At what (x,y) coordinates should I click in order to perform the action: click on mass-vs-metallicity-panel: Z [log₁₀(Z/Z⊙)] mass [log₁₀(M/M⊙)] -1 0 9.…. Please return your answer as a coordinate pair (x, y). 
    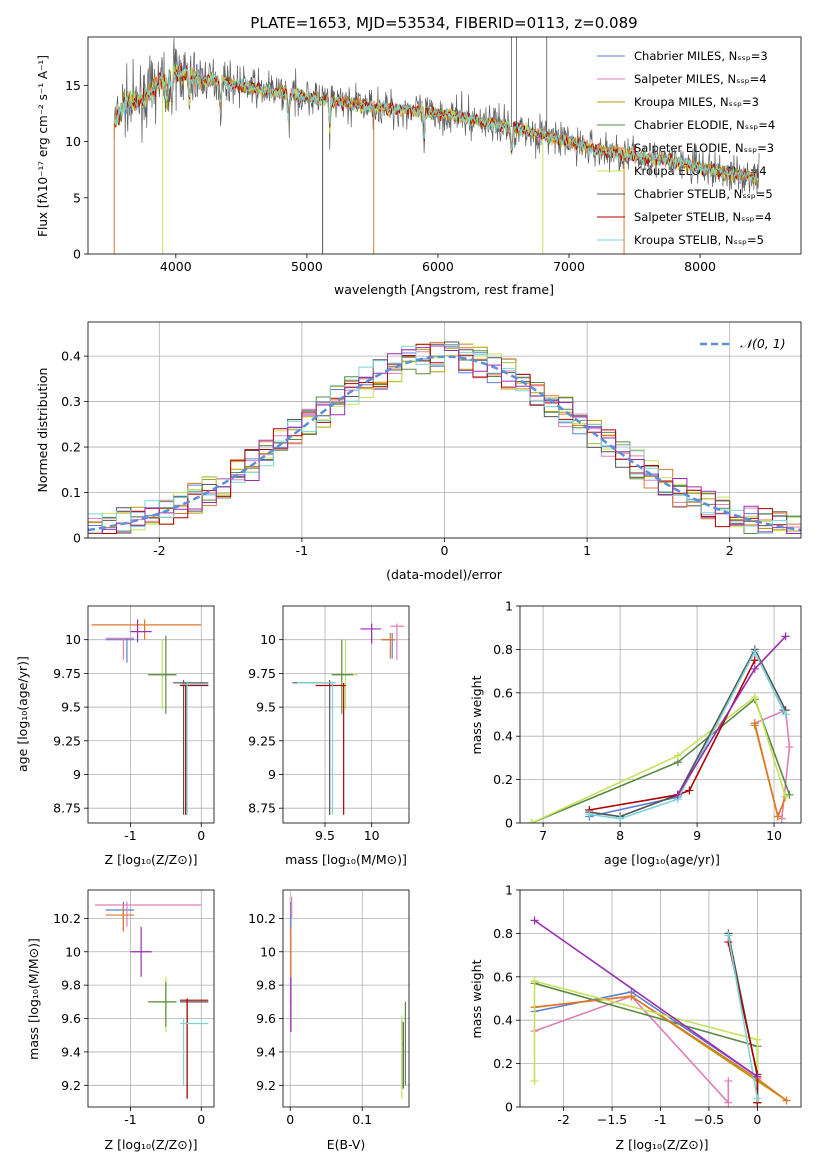
    Looking at the image, I should click on (120, 1020).